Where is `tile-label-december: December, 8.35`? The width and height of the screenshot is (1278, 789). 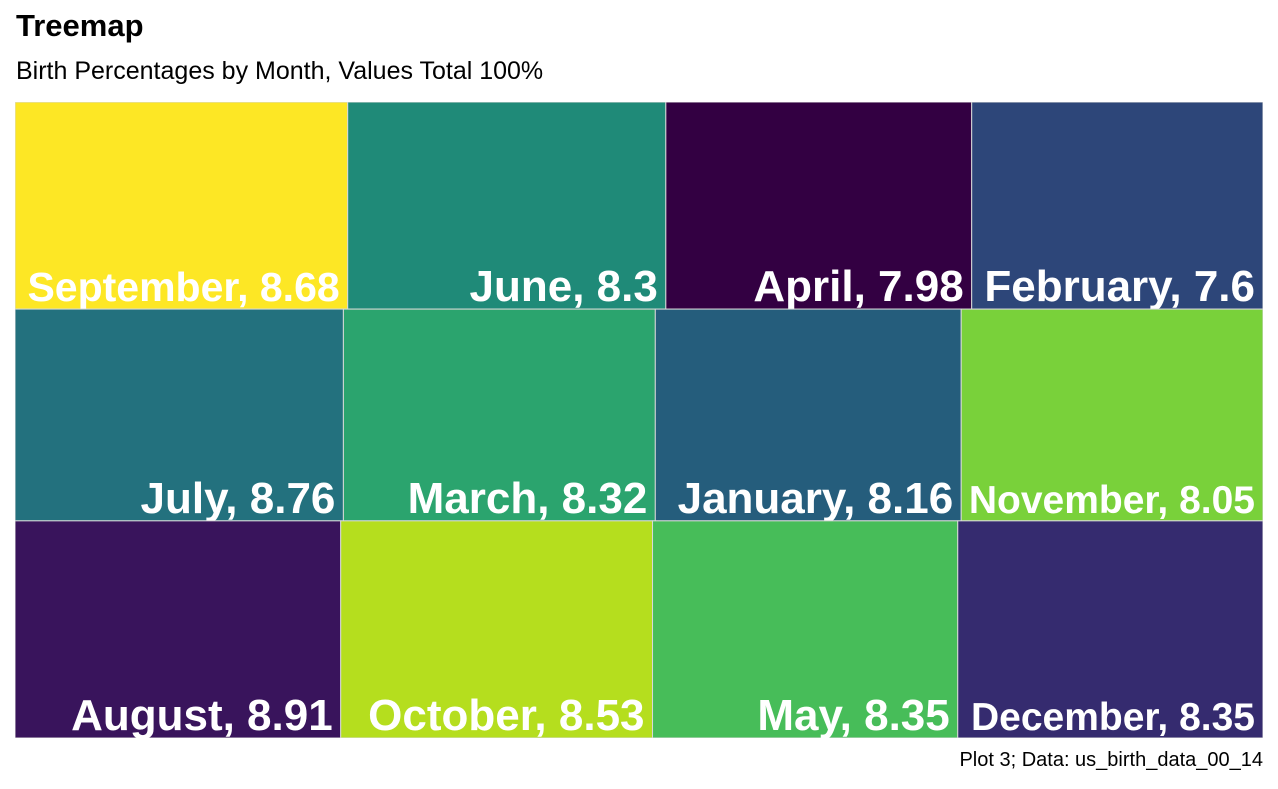 tile-label-december: December, 8.35 is located at coordinates (1113, 717).